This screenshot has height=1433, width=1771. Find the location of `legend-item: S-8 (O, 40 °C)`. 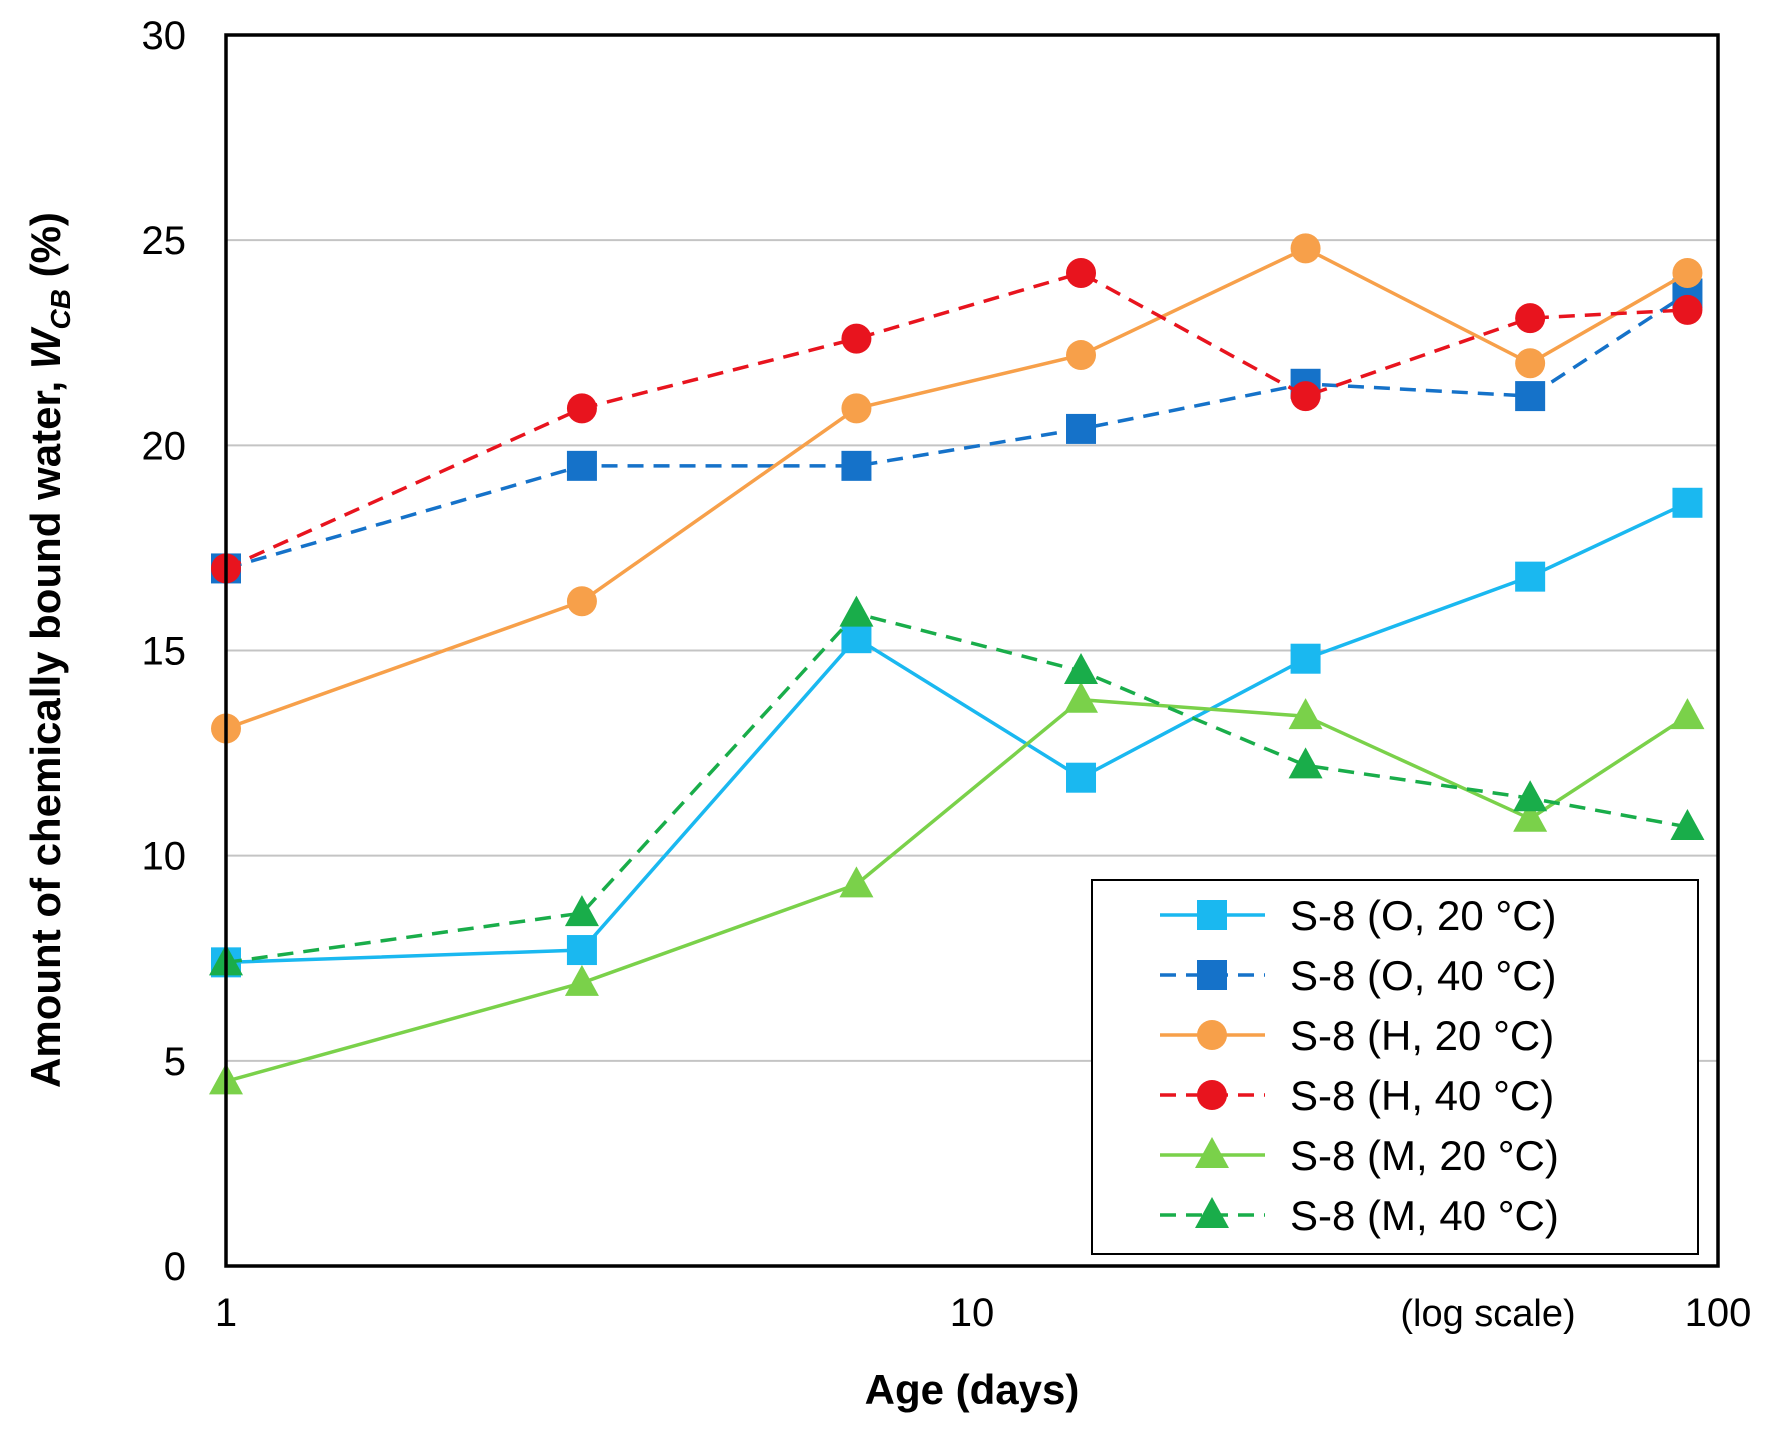

legend-item: S-8 (O, 40 °C) is located at coordinates (1358, 975).